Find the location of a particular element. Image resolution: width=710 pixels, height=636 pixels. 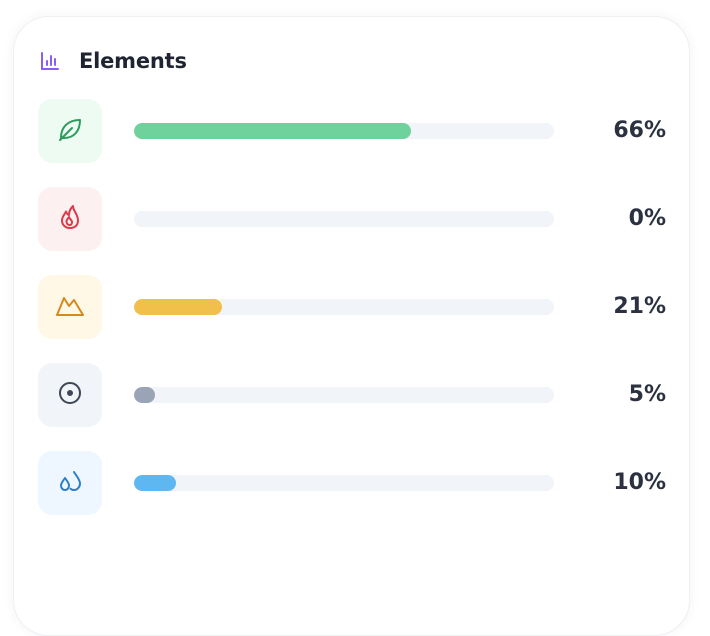

percent-value: 21% is located at coordinates (639, 306).